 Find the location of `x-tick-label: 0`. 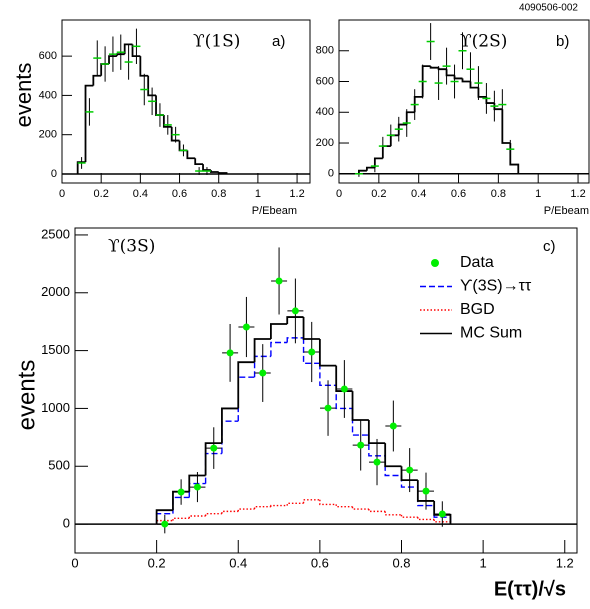

x-tick-label: 0 is located at coordinates (74, 562).